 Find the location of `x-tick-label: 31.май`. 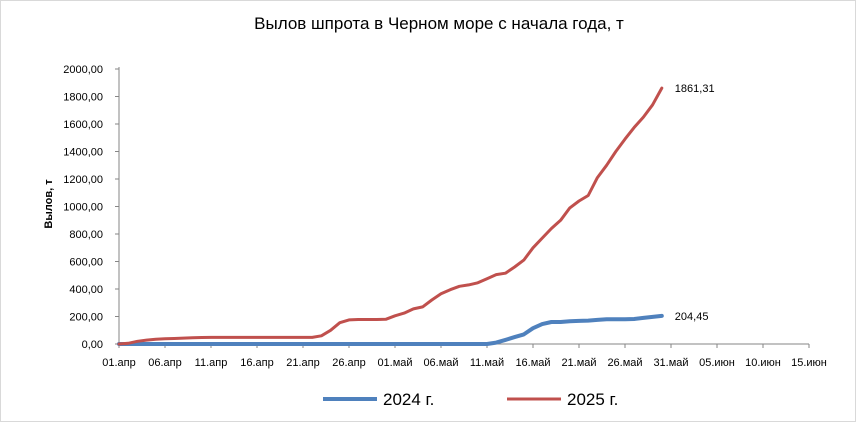

x-tick-label: 31.май is located at coordinates (670, 363).